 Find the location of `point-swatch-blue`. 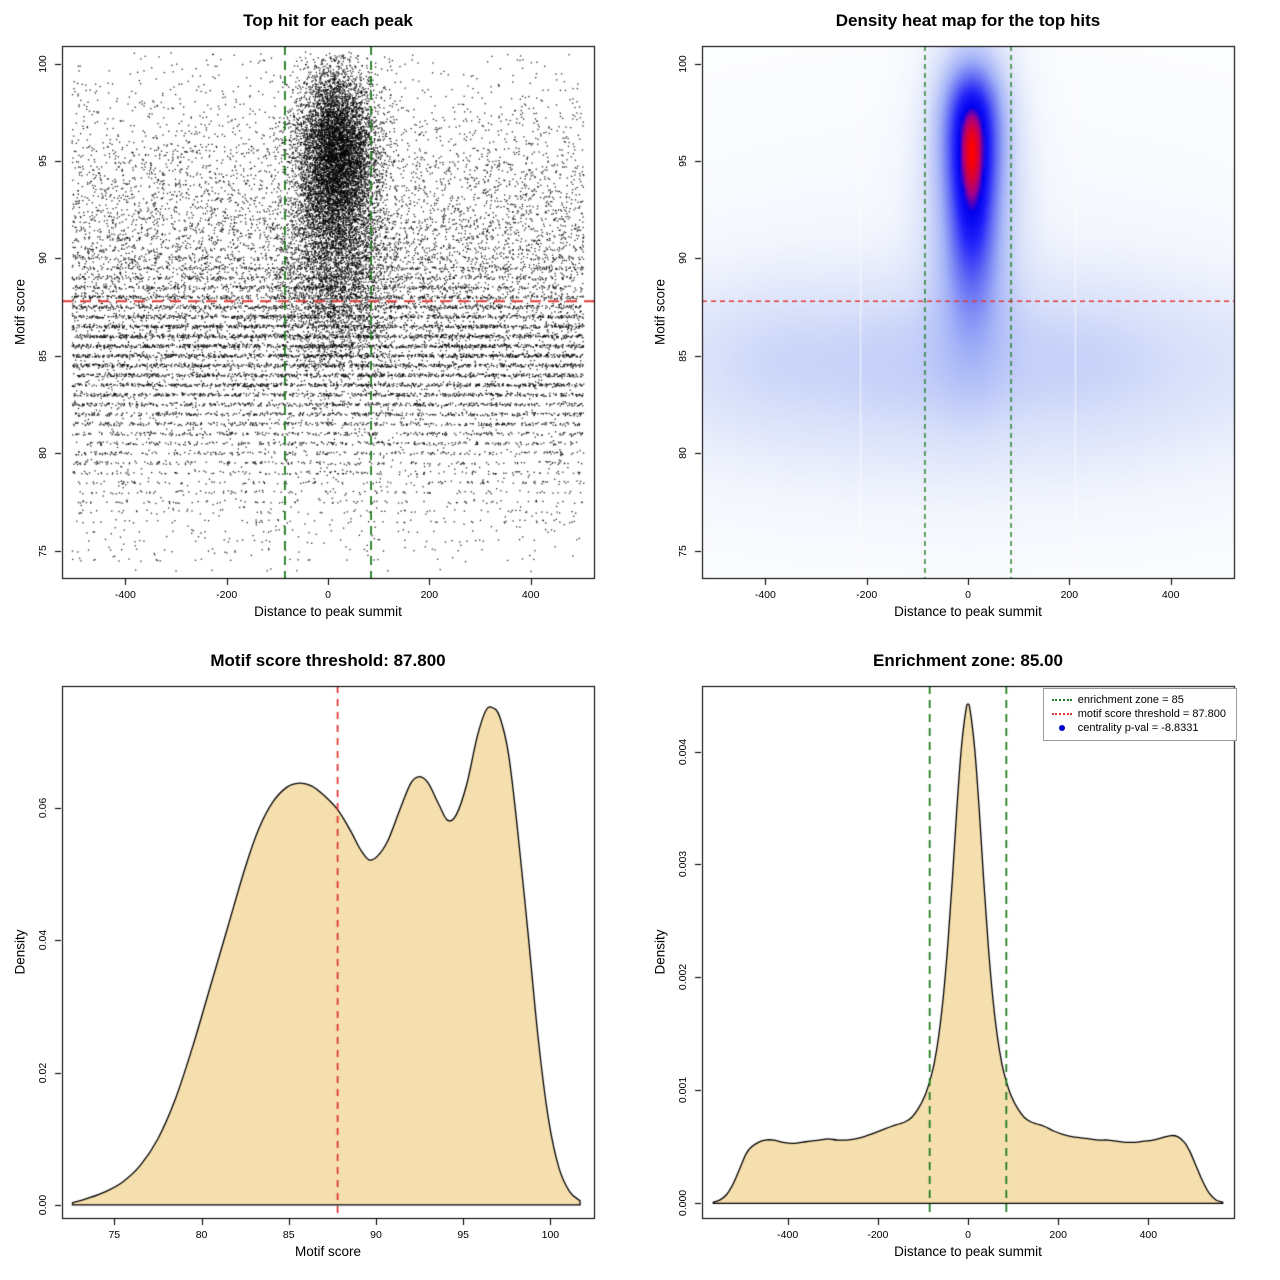

point-swatch-blue is located at coordinates (1061, 728).